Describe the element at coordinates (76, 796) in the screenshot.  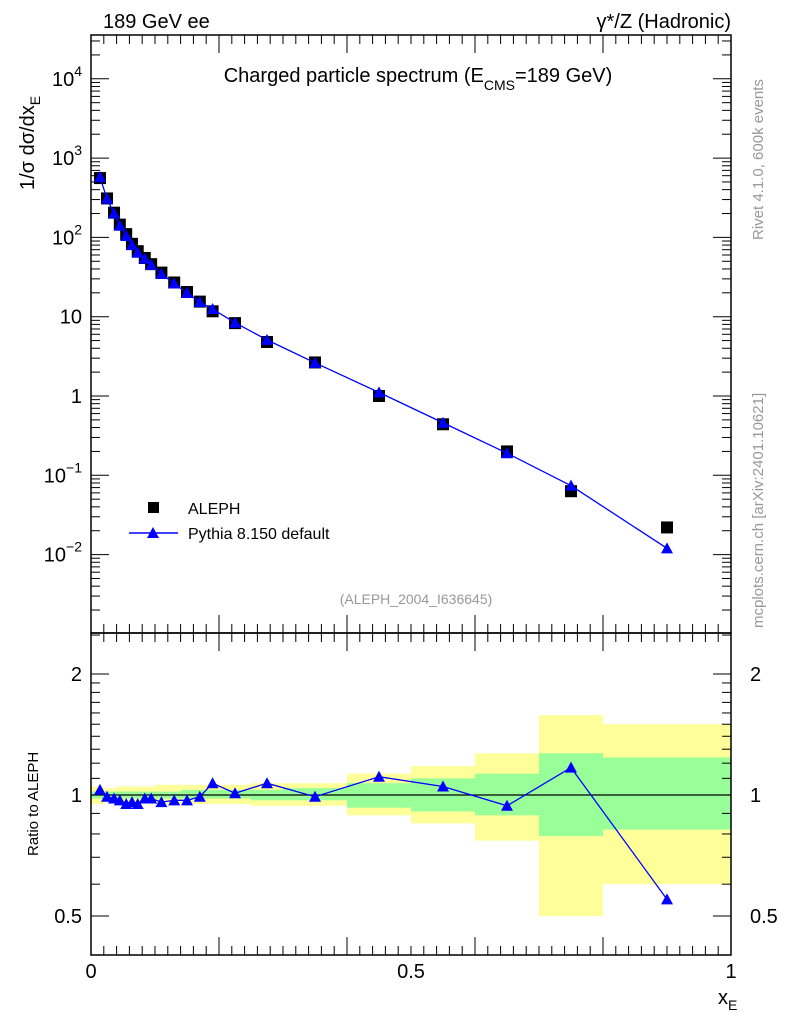
I see `ratio-y-tick-label: 1` at that location.